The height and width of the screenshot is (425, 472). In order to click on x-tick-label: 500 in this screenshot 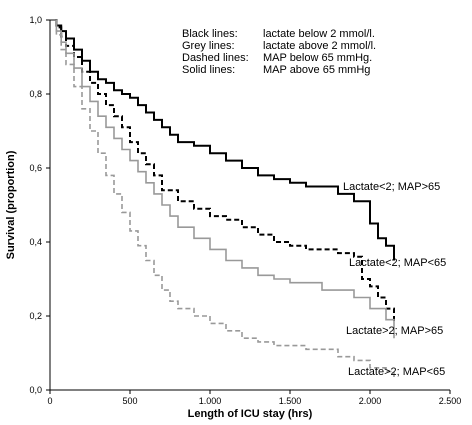, I will do `click(129, 401)`.